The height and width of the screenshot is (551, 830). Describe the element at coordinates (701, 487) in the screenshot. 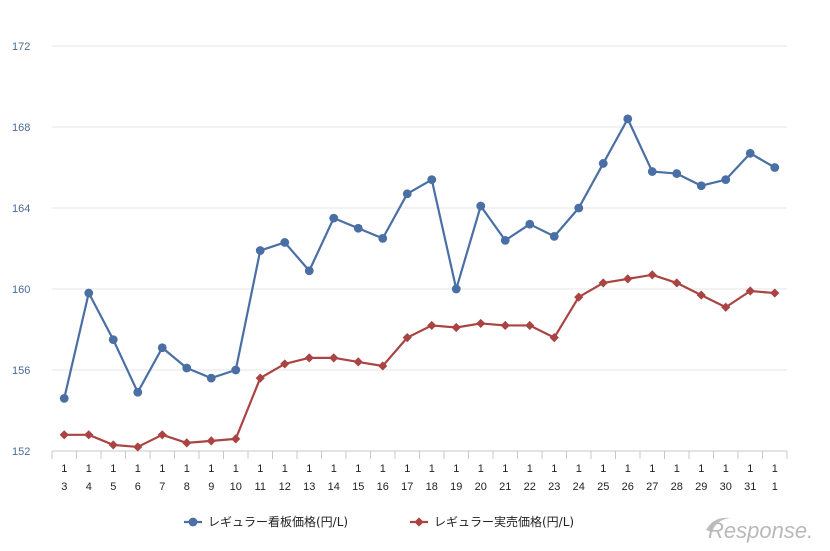

I see `x-tick-label-day: 29` at that location.